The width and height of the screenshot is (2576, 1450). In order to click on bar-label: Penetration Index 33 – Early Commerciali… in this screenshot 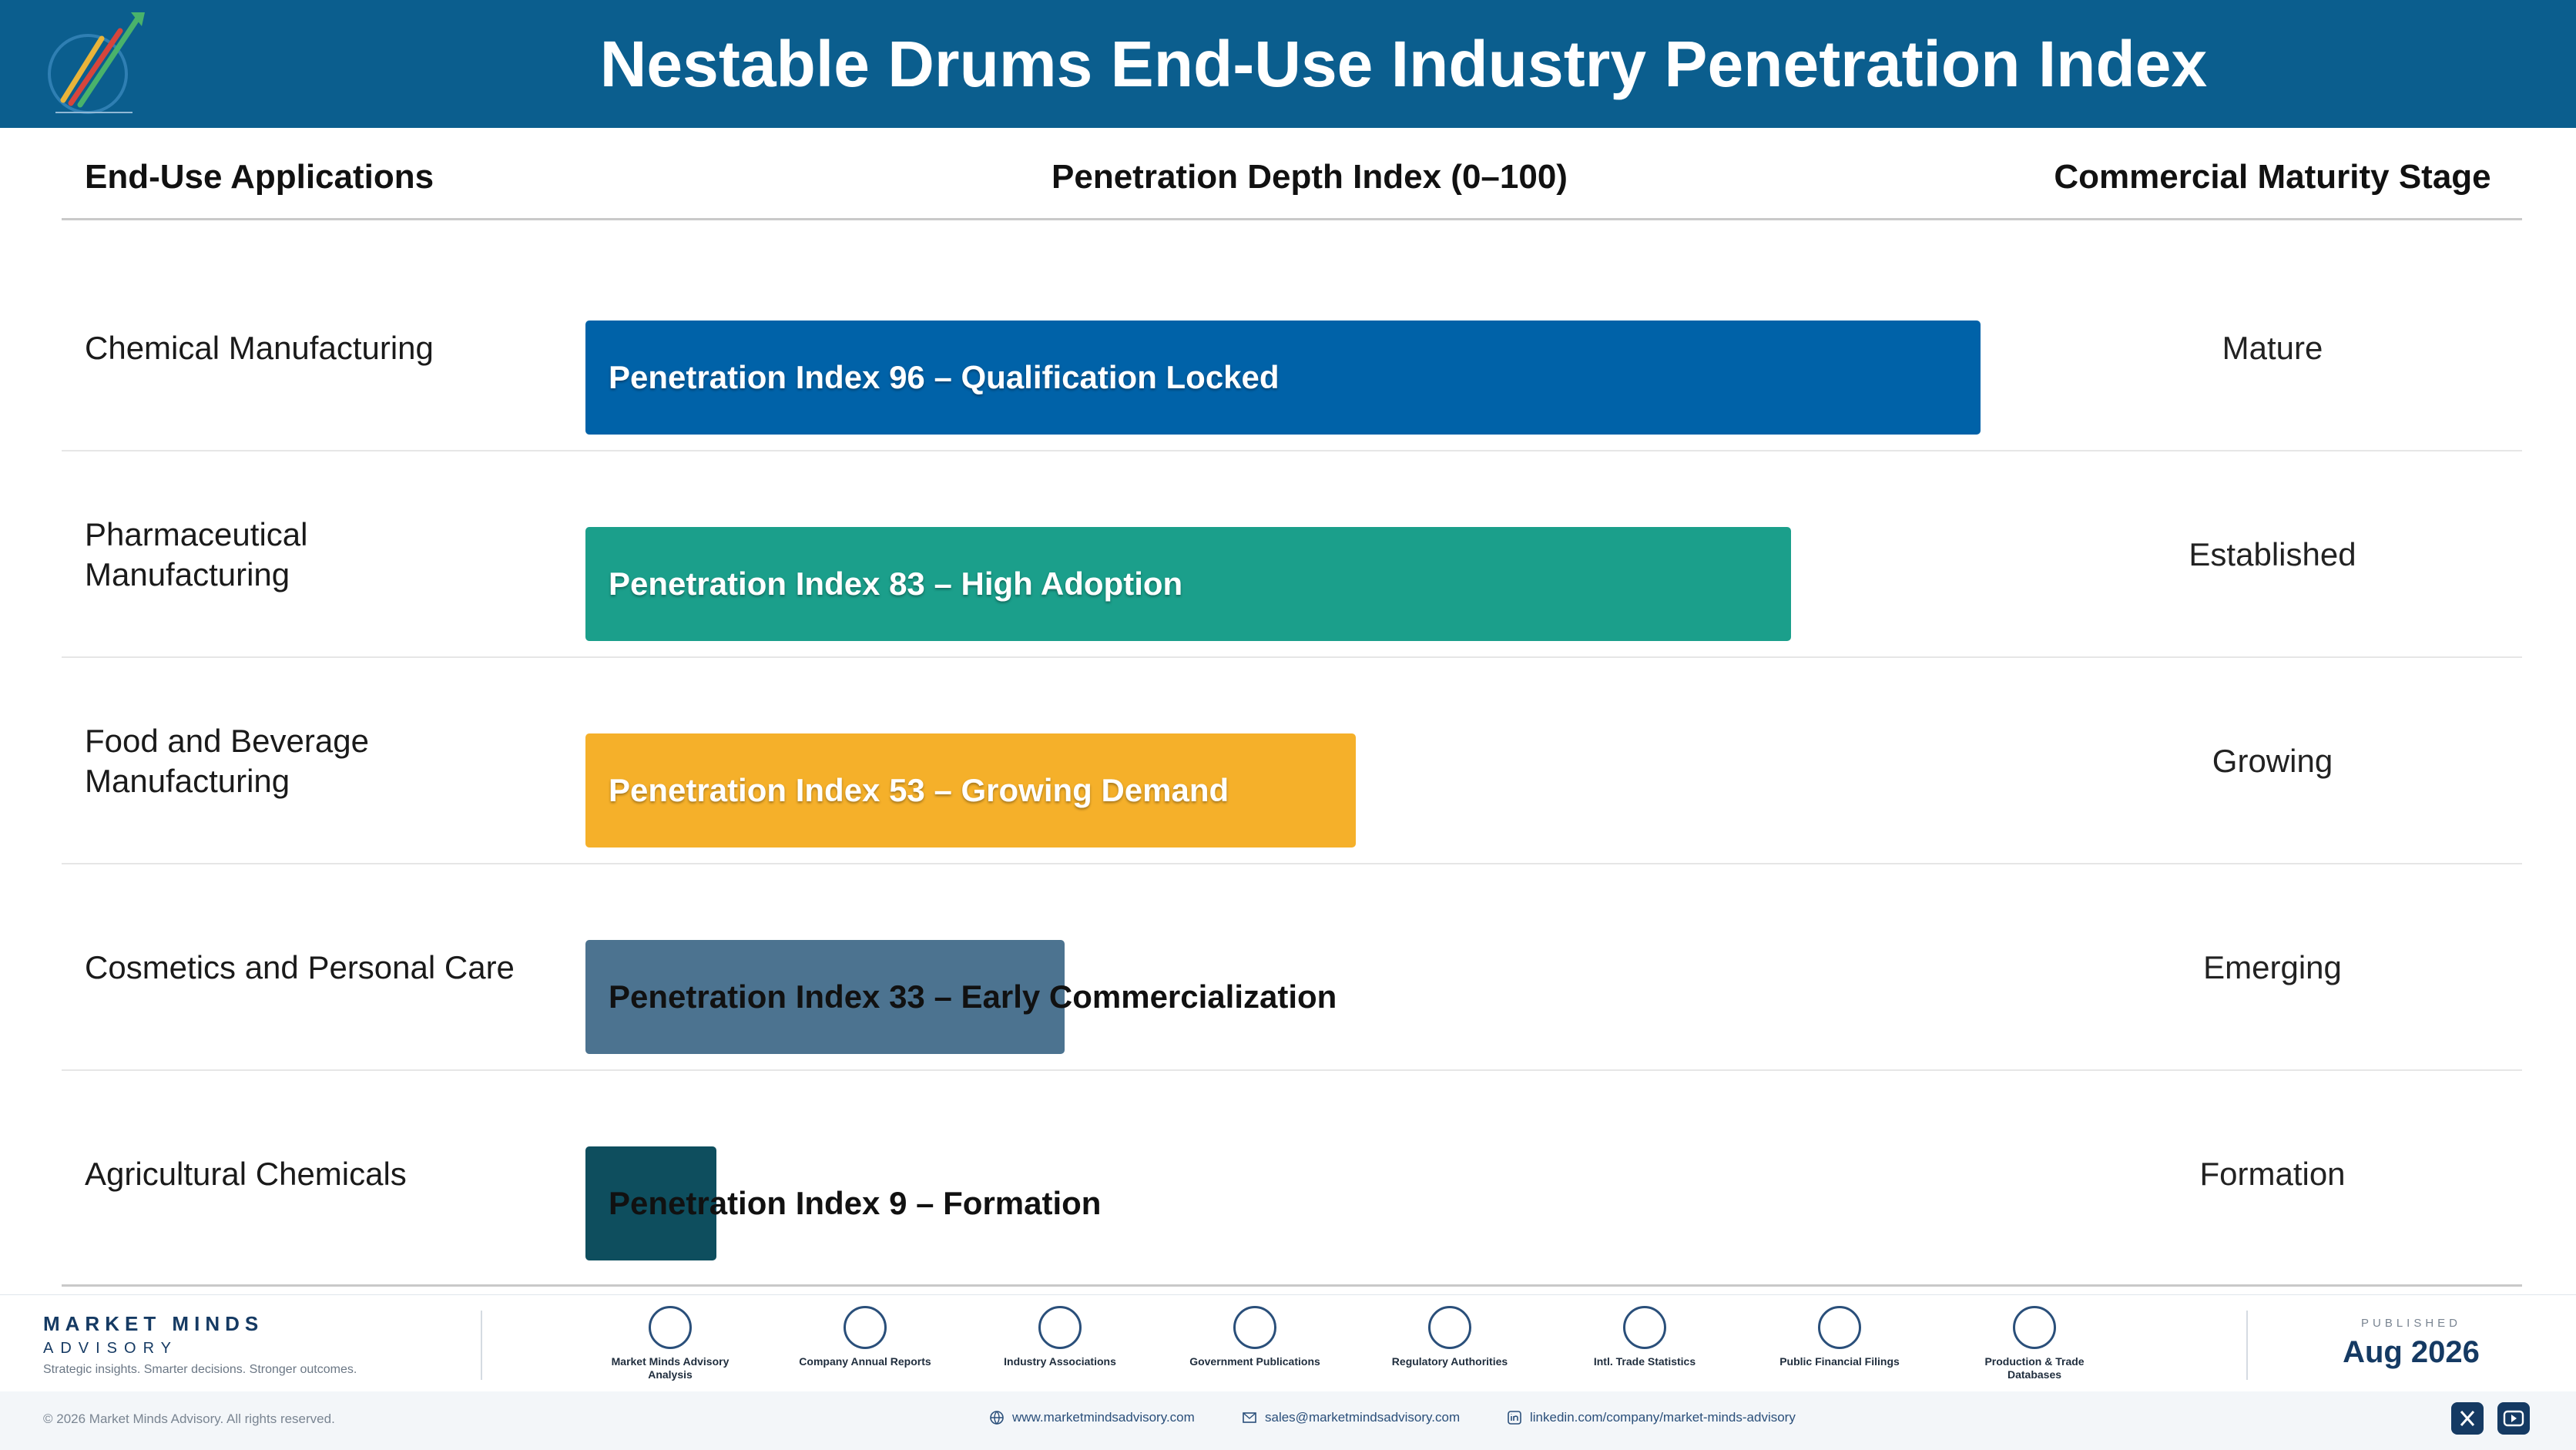, I will do `click(973, 996)`.